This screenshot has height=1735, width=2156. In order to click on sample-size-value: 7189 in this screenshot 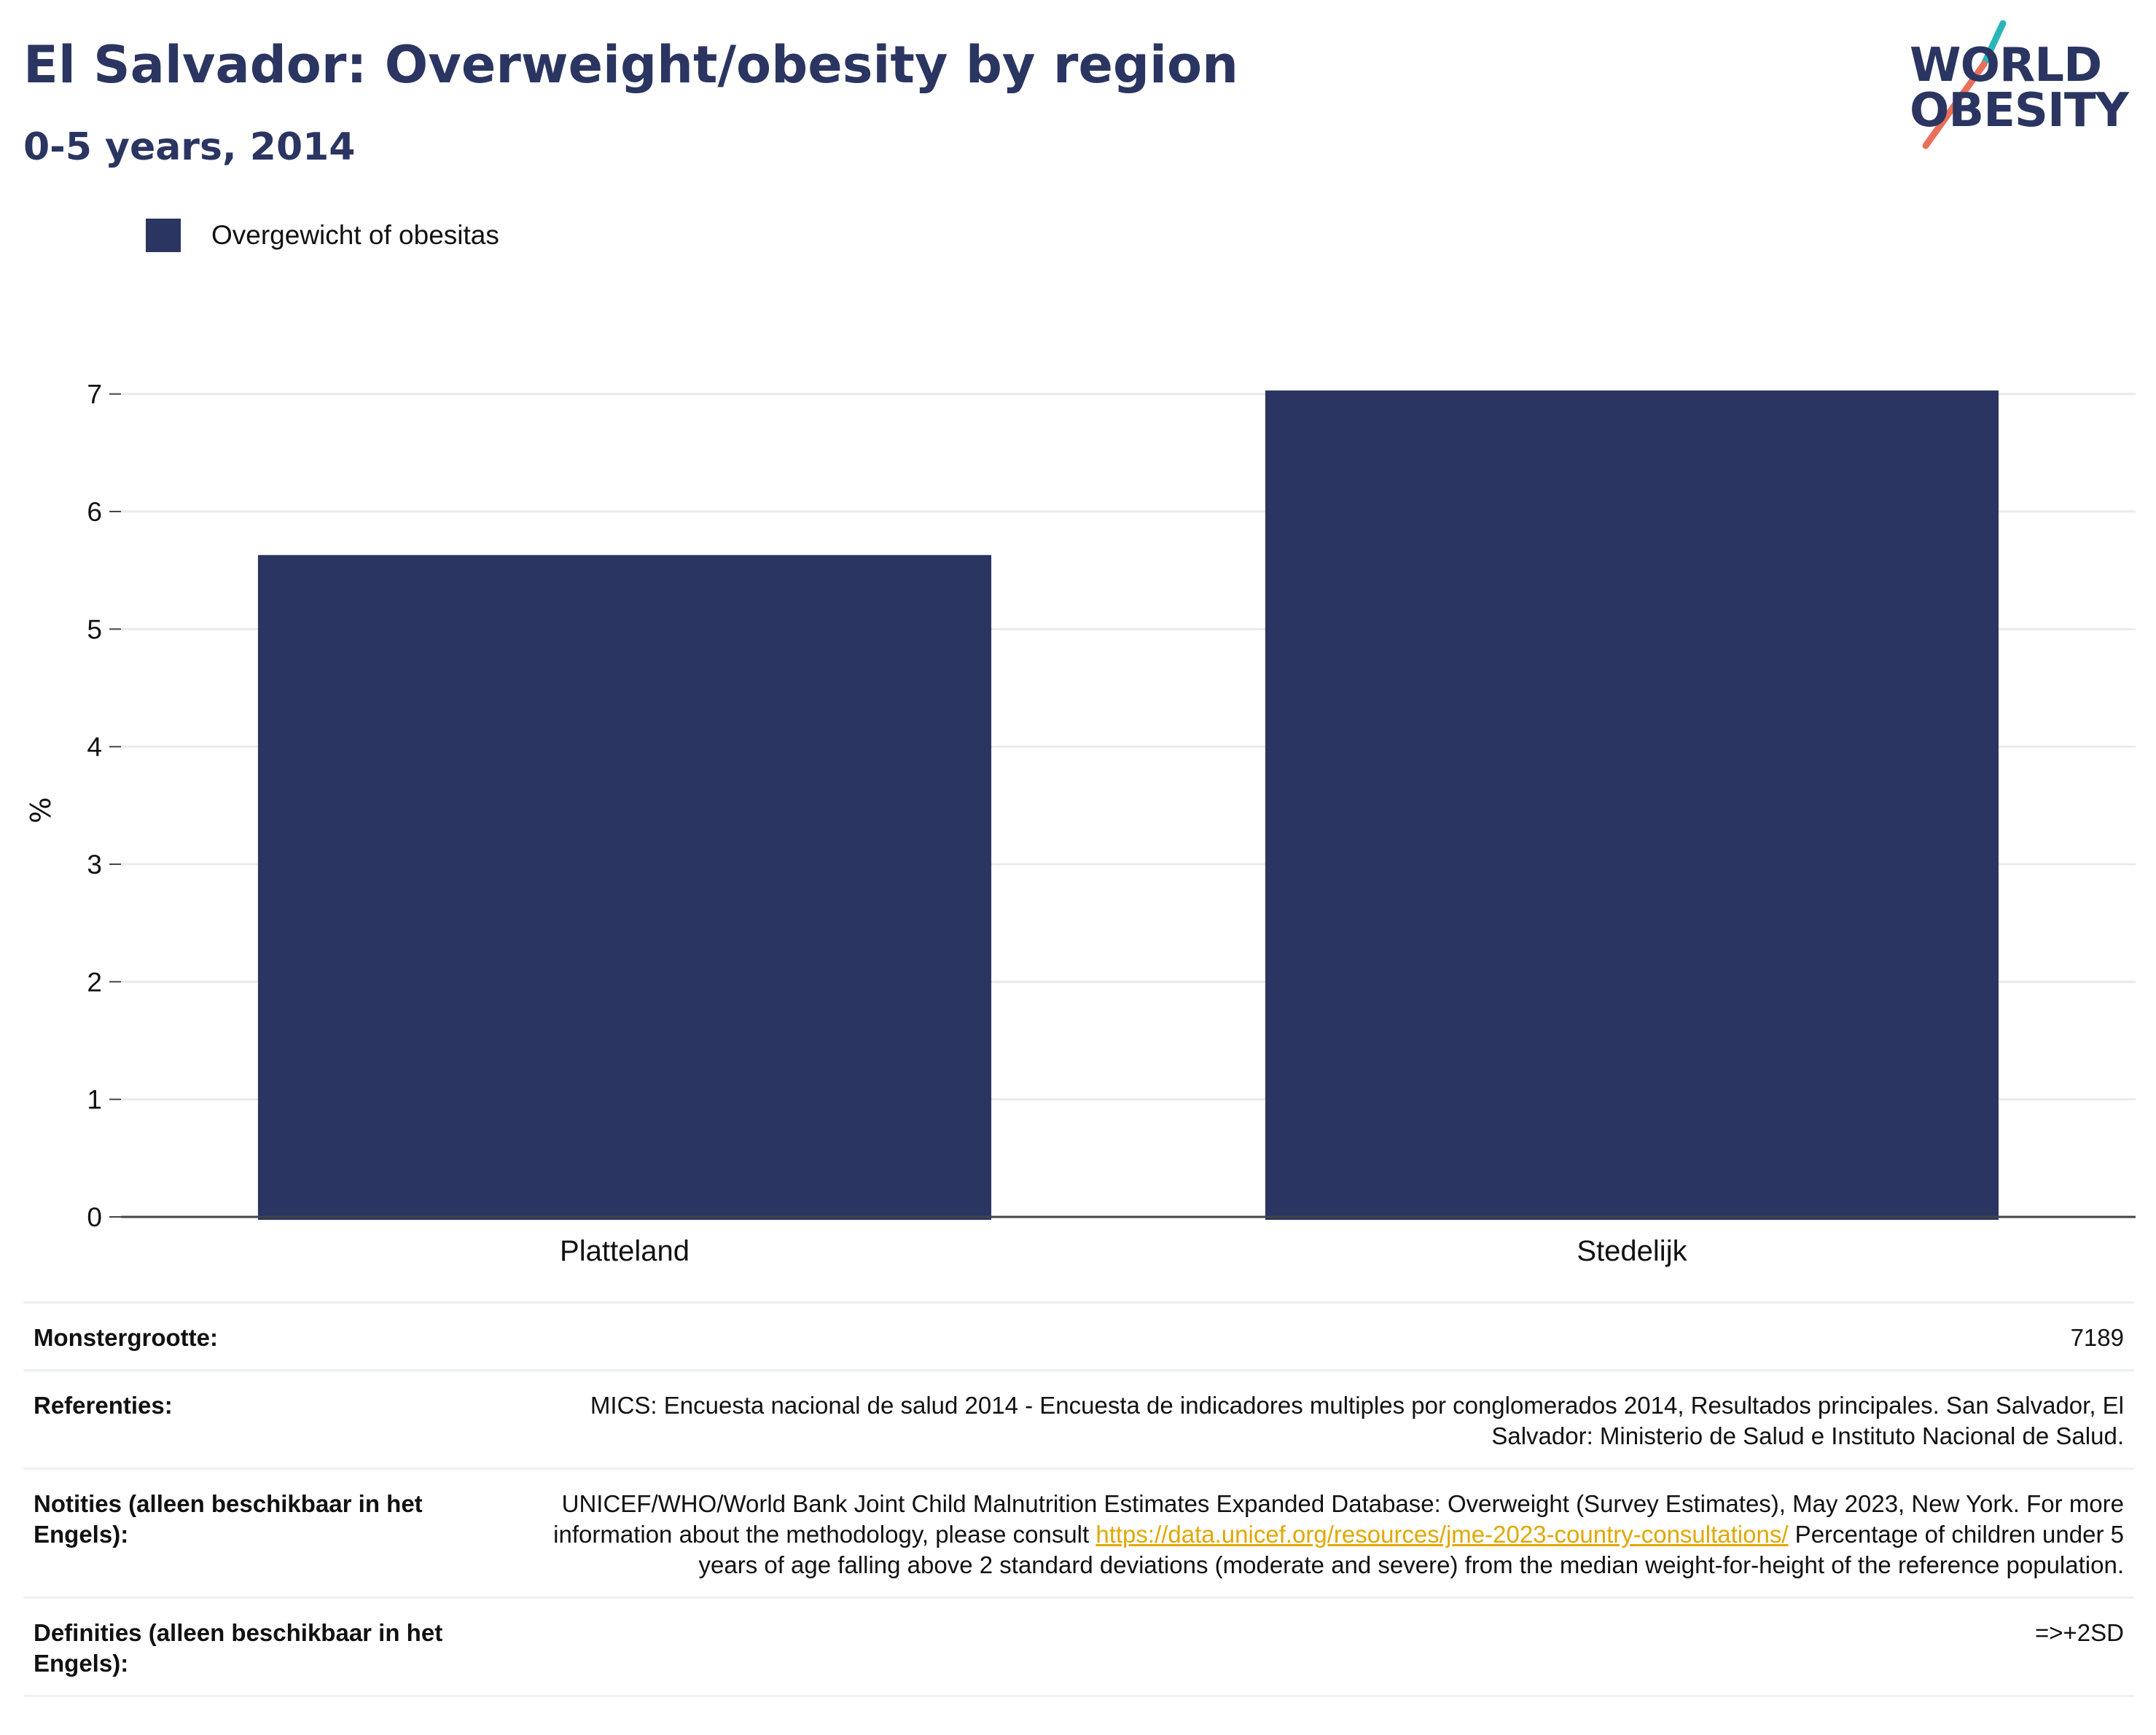, I will do `click(2097, 1337)`.